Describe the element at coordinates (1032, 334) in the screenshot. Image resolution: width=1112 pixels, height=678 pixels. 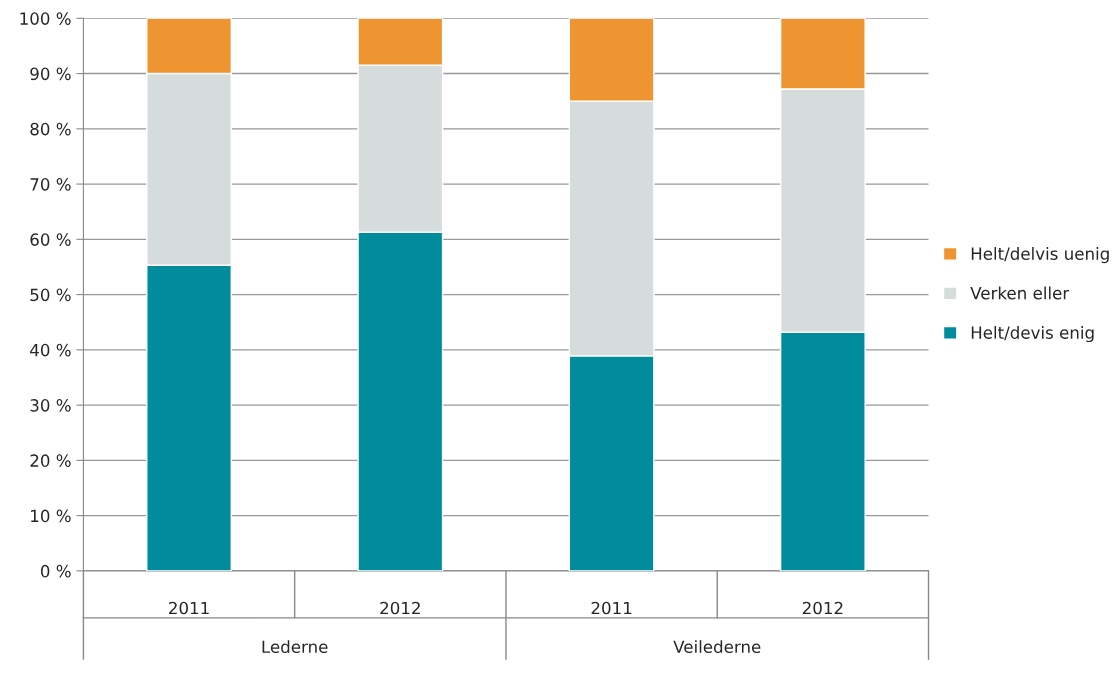
I see `legend-label: Helt/devis enig` at that location.